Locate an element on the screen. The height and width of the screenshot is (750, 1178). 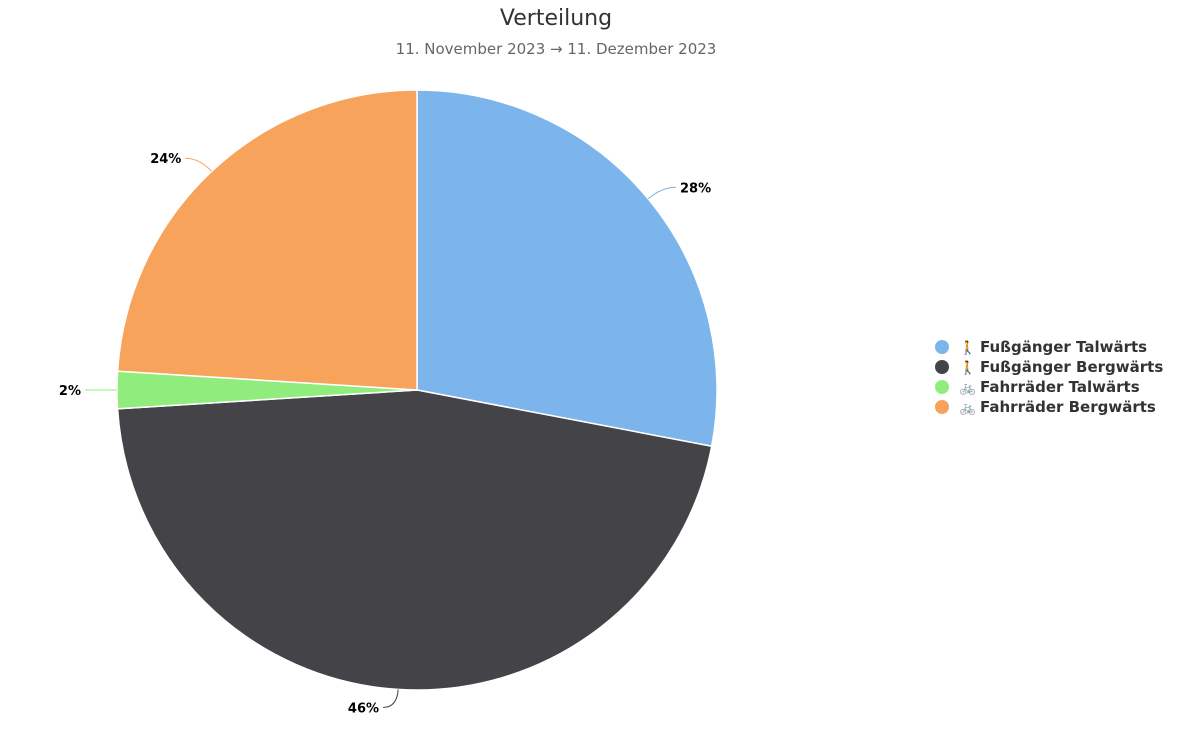
pie-slice-fussgaenger-talwaerts is located at coordinates (567, 268).